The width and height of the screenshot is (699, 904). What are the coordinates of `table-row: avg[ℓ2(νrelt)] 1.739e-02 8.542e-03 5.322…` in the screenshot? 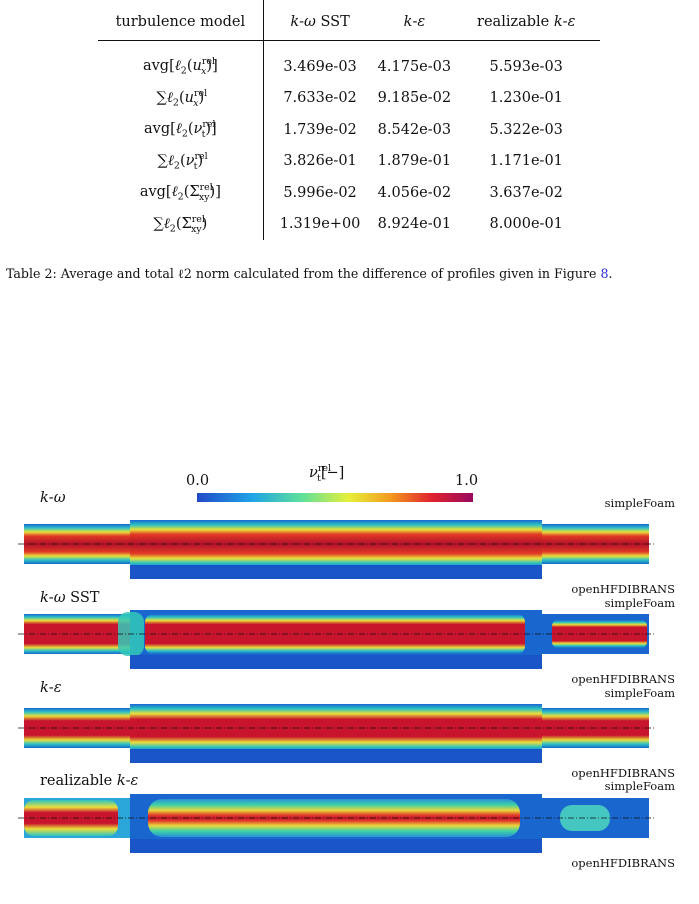 It's located at (349, 130).